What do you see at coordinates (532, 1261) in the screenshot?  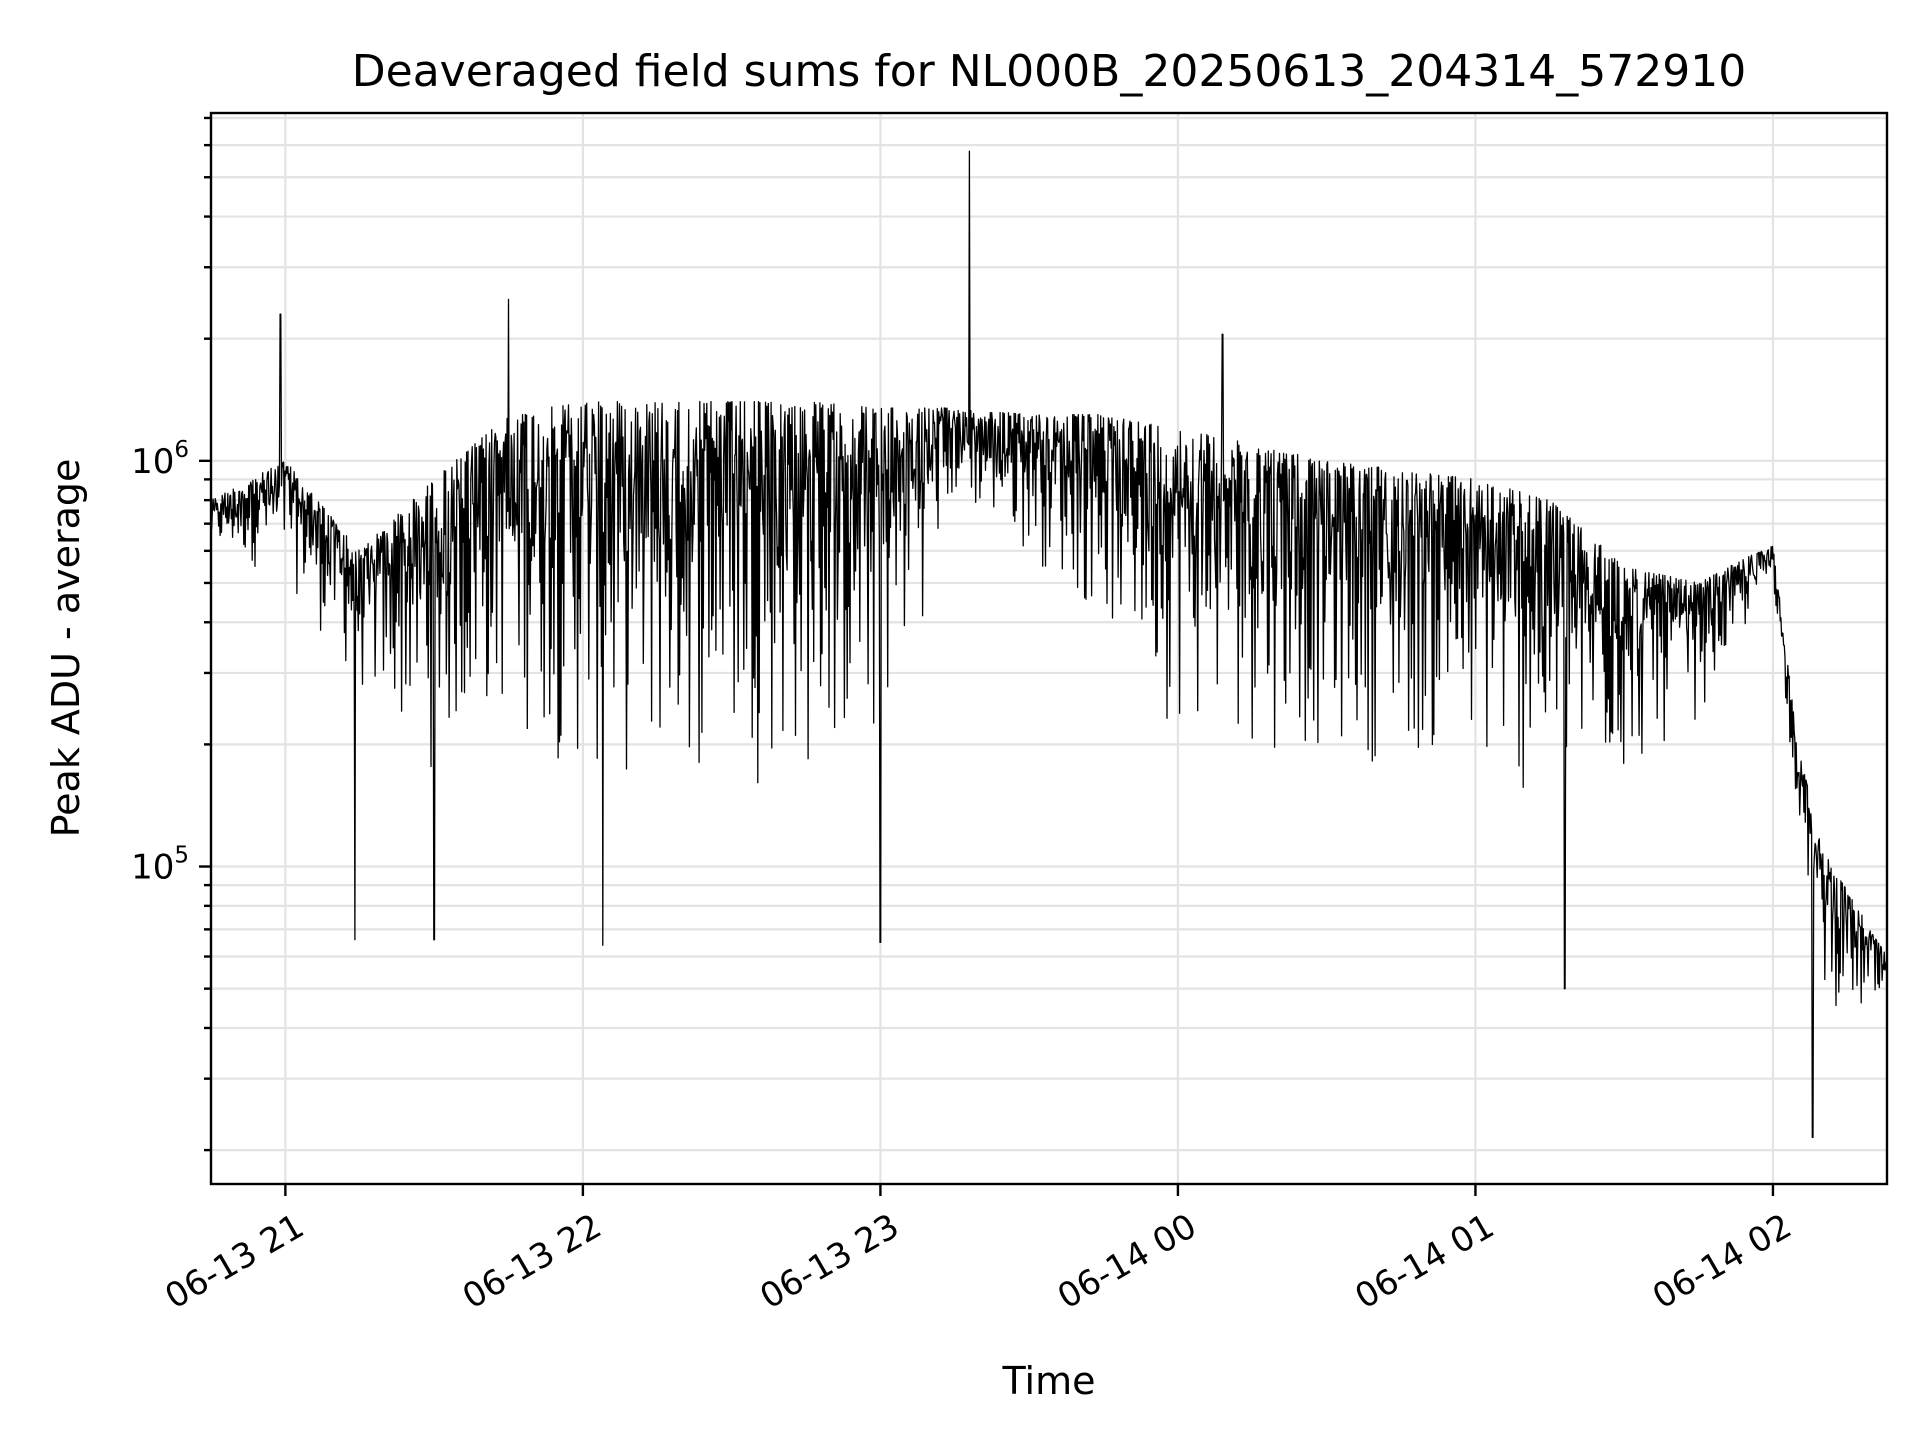 I see `x-tick-label: 06-13 22` at bounding box center [532, 1261].